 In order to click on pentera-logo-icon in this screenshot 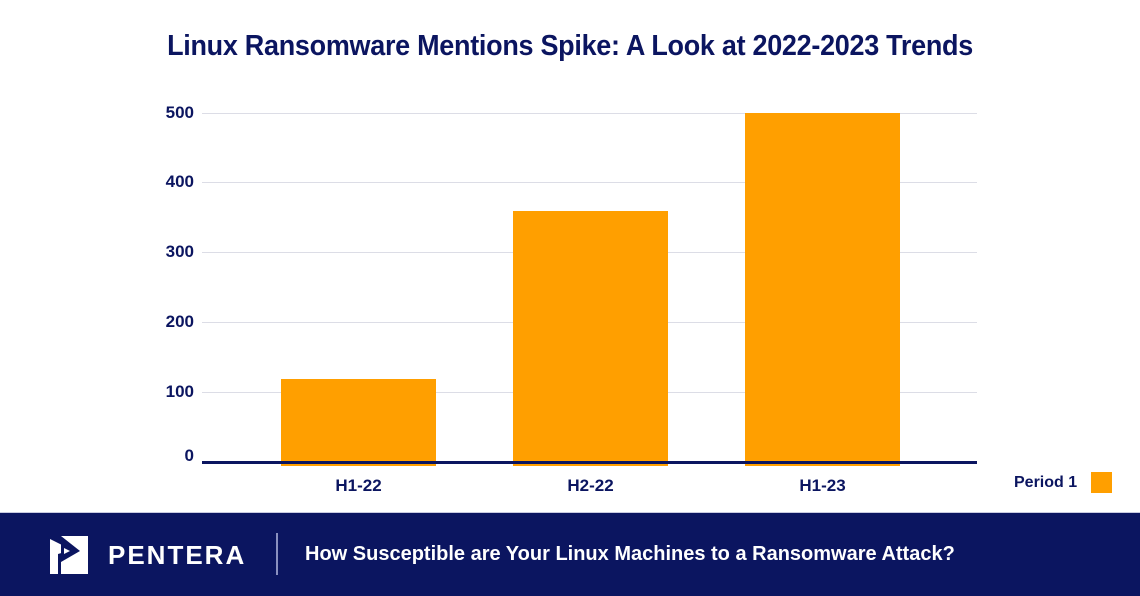, I will do `click(69, 555)`.